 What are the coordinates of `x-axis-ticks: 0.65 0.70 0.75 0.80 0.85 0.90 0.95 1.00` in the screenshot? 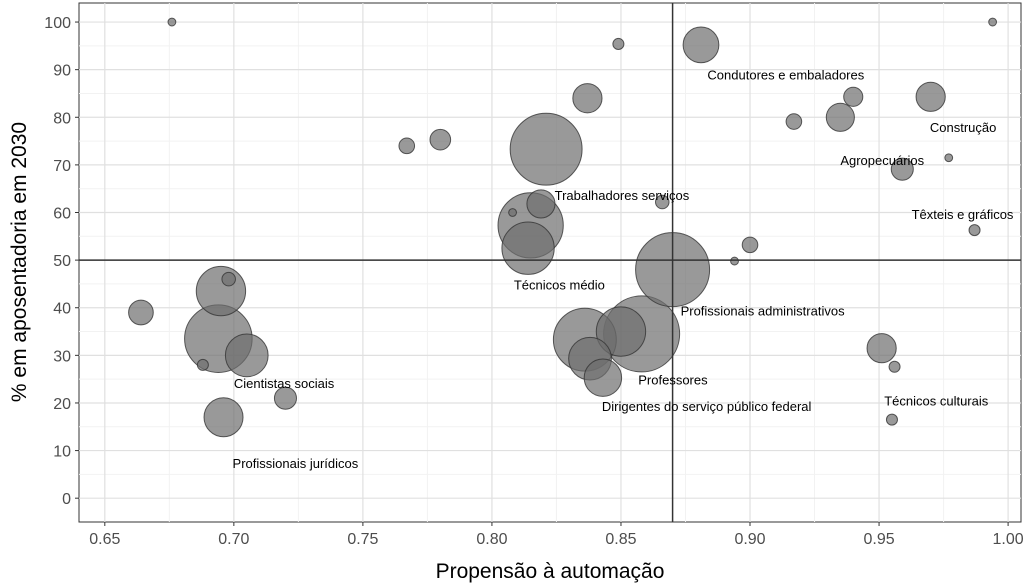 It's located at (556, 535).